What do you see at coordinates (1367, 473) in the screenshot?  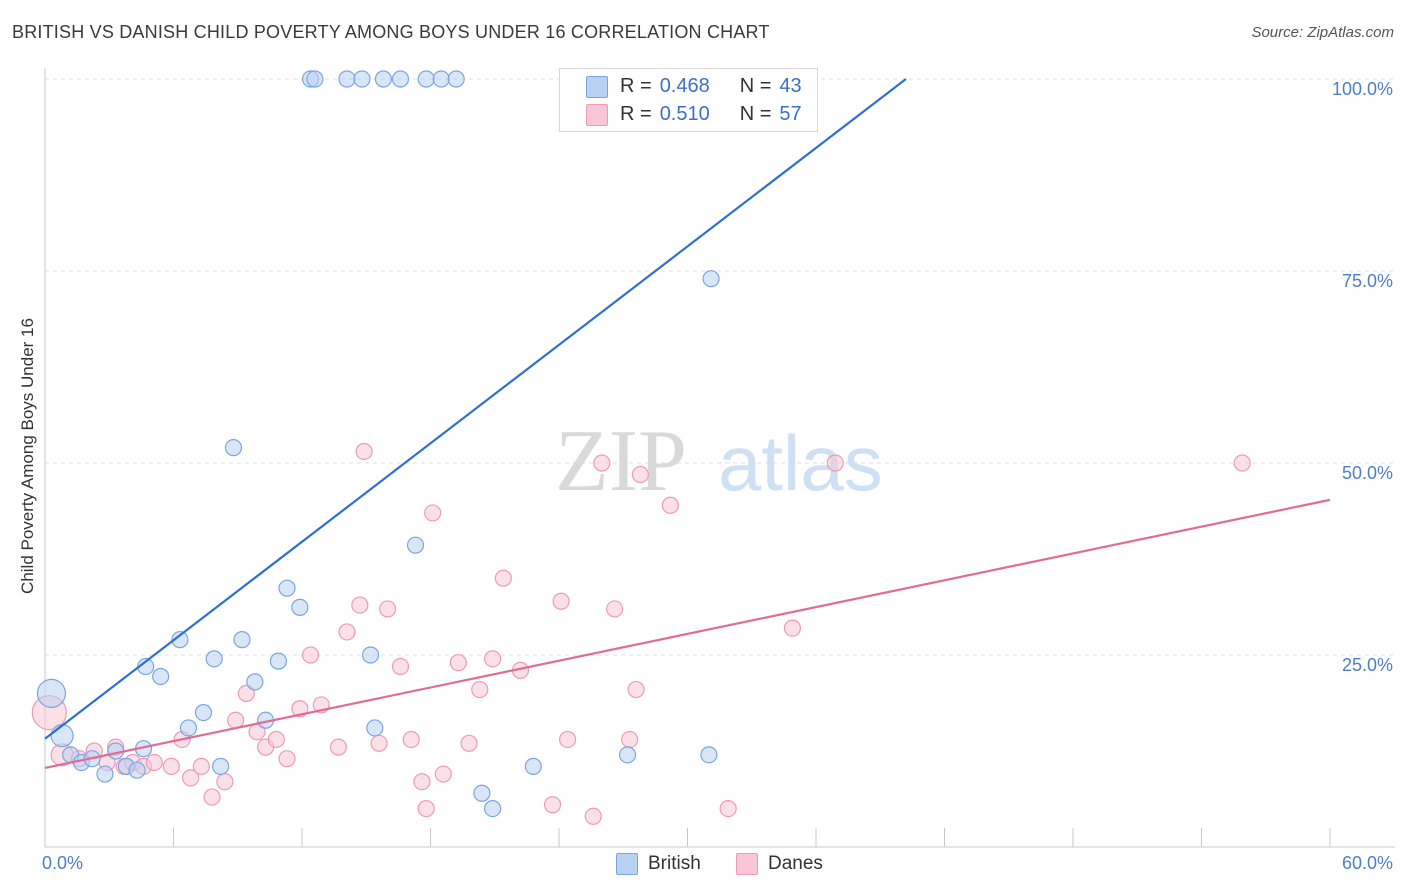 I see `y-tick-label-50: 50.0%` at bounding box center [1367, 473].